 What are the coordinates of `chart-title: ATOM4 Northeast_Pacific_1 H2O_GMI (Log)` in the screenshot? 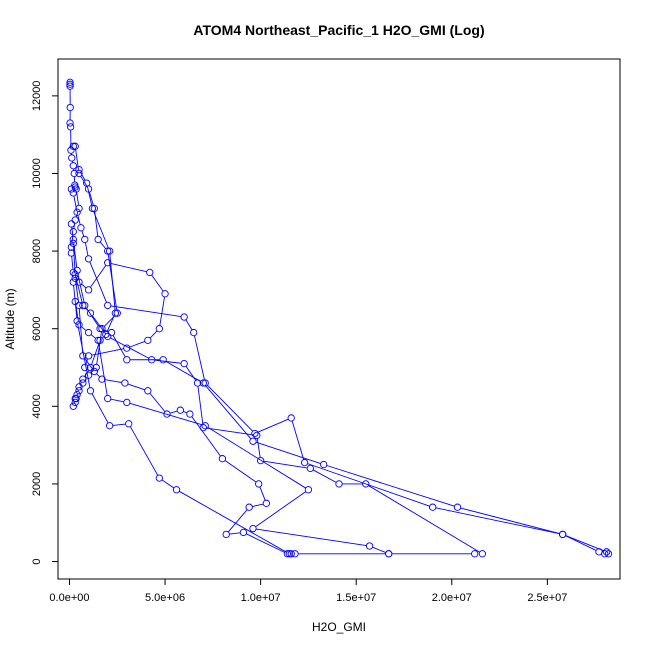 It's located at (338, 30).